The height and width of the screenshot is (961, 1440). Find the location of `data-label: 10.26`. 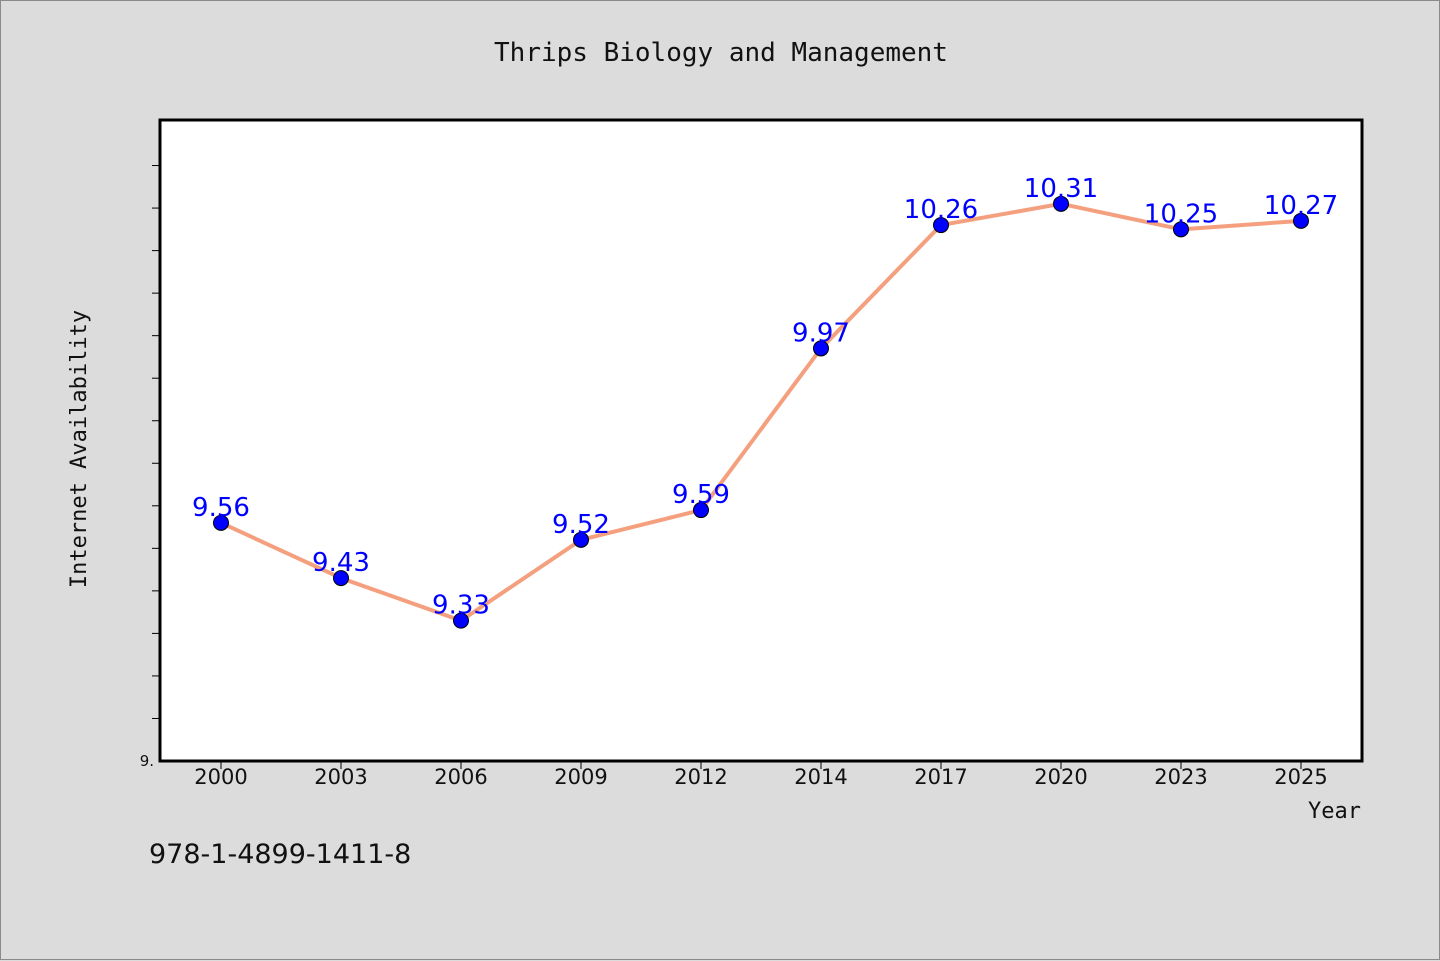

data-label: 10.26 is located at coordinates (941, 210).